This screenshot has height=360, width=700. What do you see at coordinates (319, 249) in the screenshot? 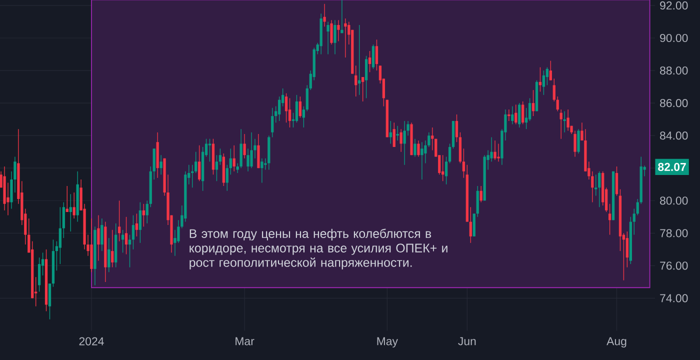
I see `annotation: В этом году цены на нефть колеблются в коридоре, несмотря на все усилия ОПЕК+ и рост геополитической напряженности.` at bounding box center [319, 249].